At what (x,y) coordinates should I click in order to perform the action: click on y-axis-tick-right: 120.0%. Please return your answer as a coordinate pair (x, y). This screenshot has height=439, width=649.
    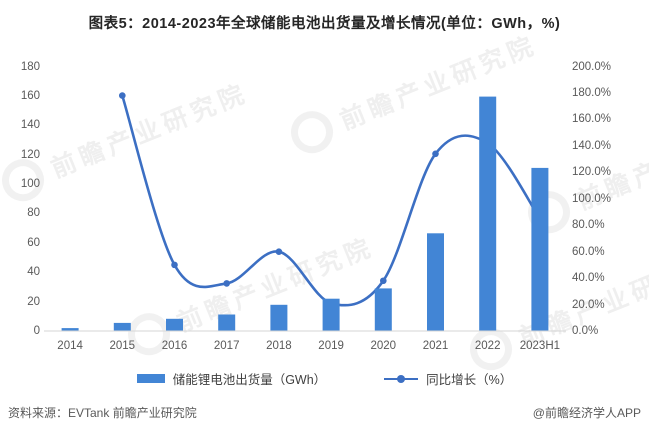
    Looking at the image, I should click on (592, 172).